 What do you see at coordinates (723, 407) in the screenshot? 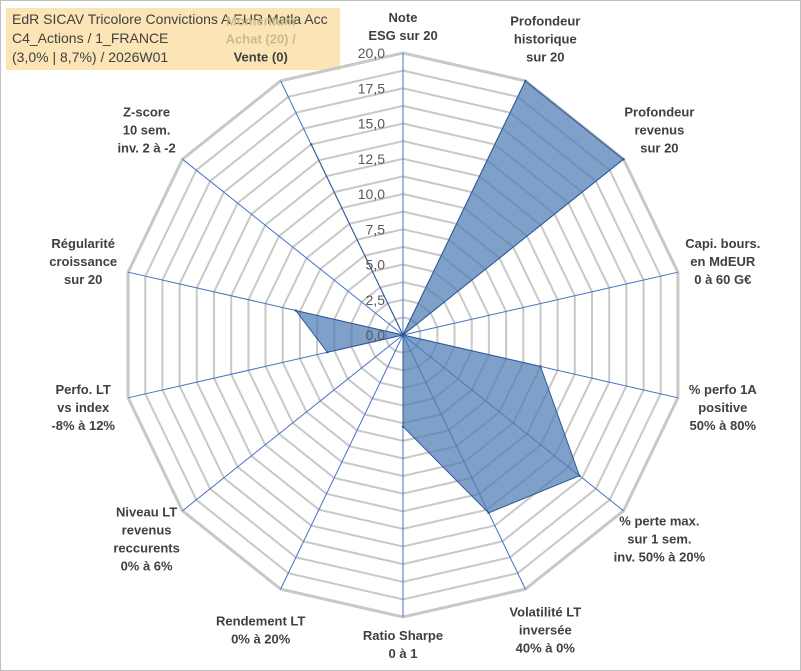
I see `axis-label: % perfo 1A positive 50% à 80%` at bounding box center [723, 407].